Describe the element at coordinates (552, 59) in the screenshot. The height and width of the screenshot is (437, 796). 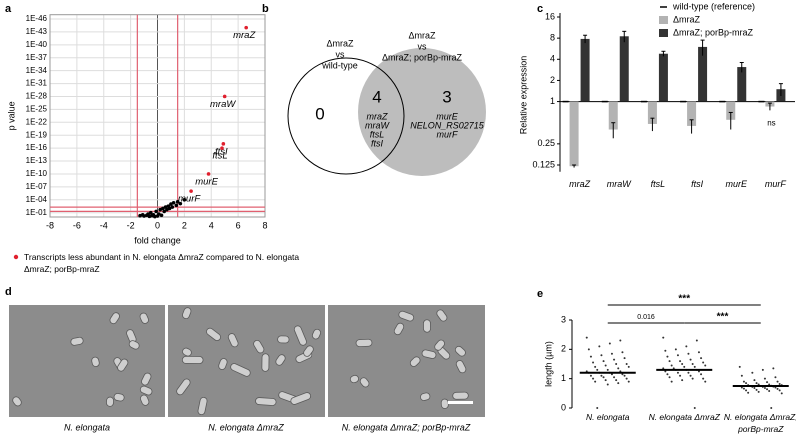
I see `y-tick-label: 4` at that location.